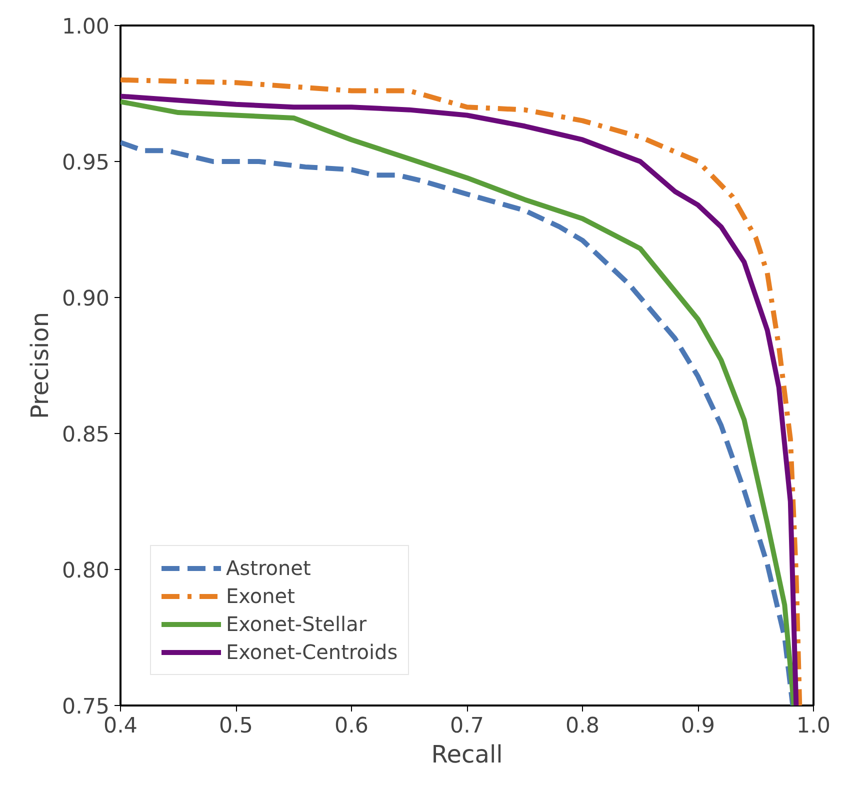  What do you see at coordinates (86, 27) in the screenshot?
I see `y-tick-label: 1.00` at bounding box center [86, 27].